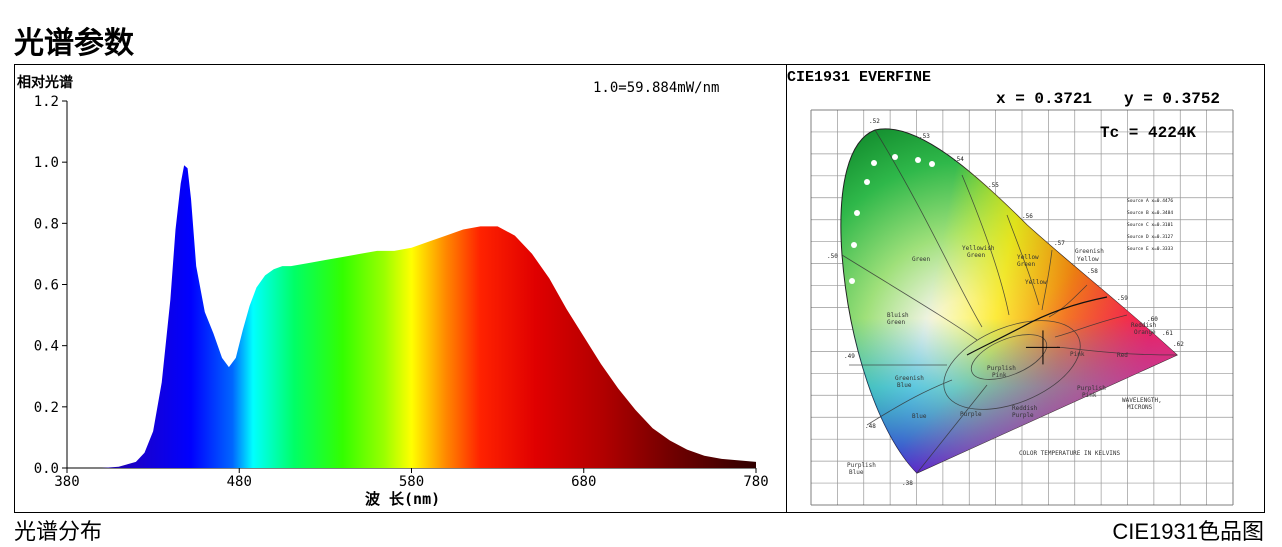 The image size is (1282, 547). What do you see at coordinates (874, 121) in the screenshot?
I see `svg-text: .52` at bounding box center [874, 121].